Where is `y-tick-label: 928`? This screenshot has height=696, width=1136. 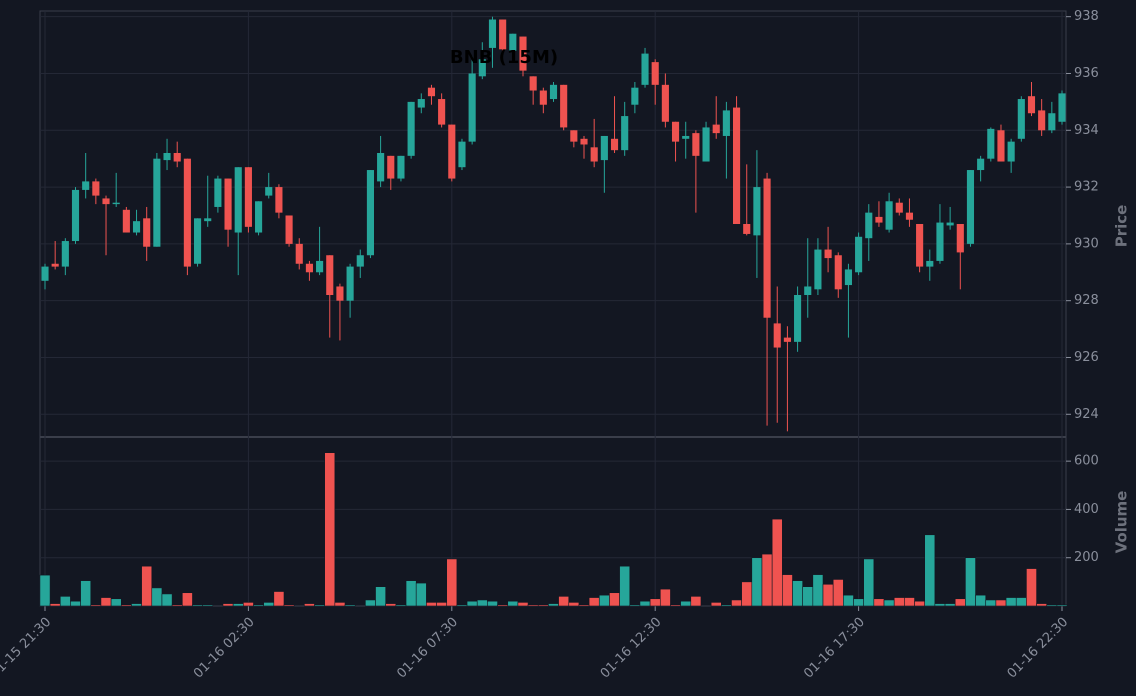 y-tick-label: 928 is located at coordinates (1086, 300).